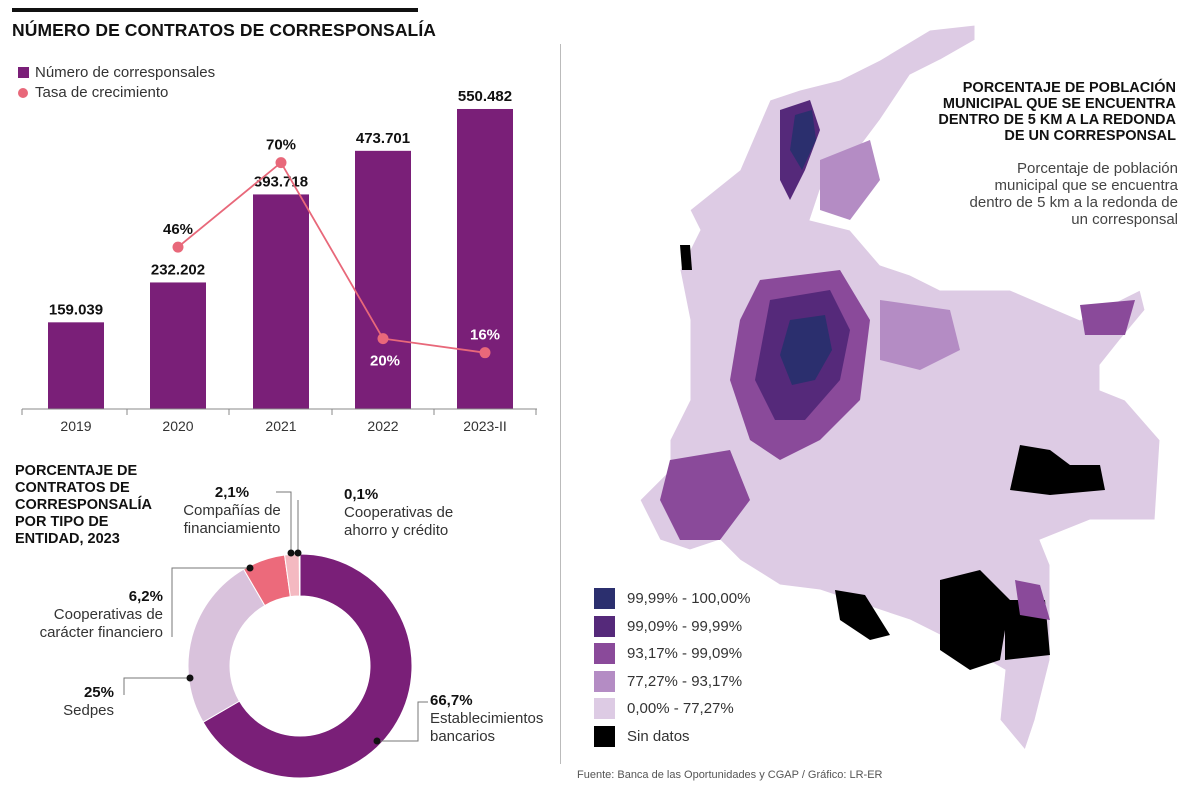 This screenshot has width=1200, height=791. What do you see at coordinates (975, 620) in the screenshot?
I see `map-region-nodata-south` at bounding box center [975, 620].